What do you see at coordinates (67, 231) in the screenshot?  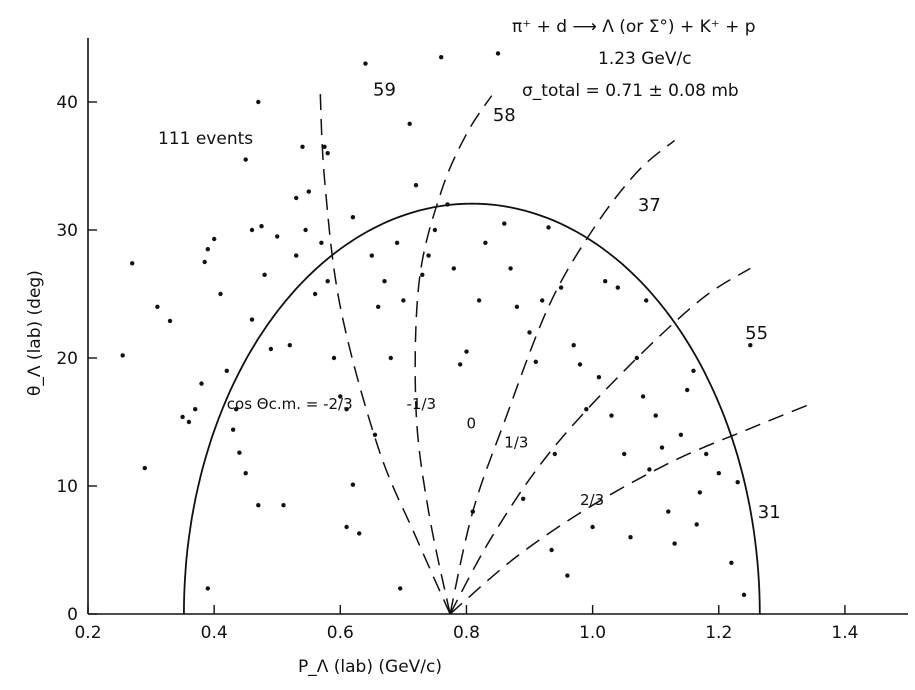 I see `y-tick-label: 30` at bounding box center [67, 231].